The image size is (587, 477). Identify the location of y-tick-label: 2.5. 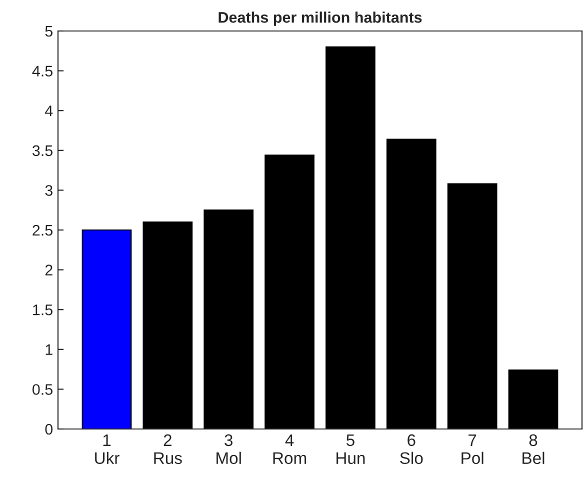
(42, 230).